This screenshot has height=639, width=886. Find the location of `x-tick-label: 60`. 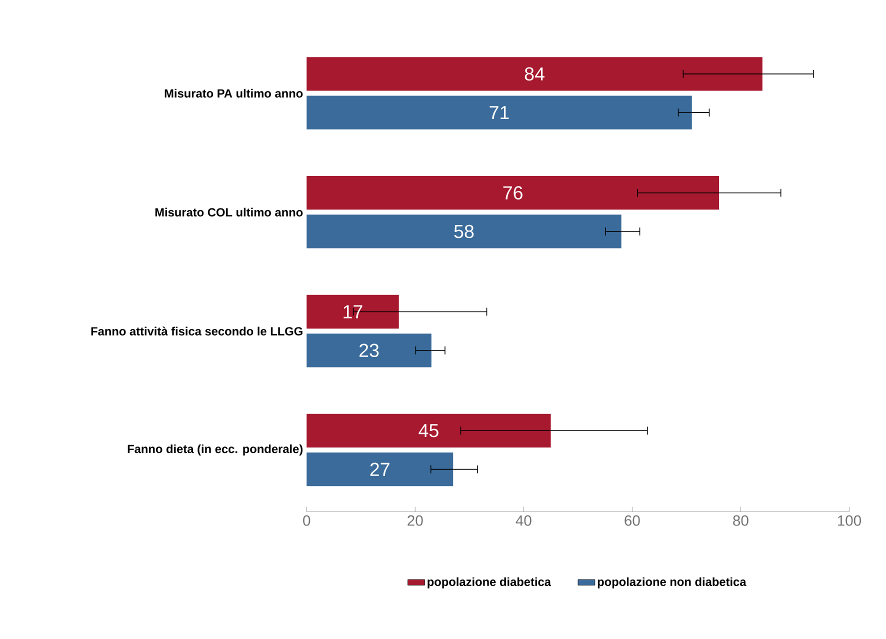

x-tick-label: 60 is located at coordinates (632, 520).